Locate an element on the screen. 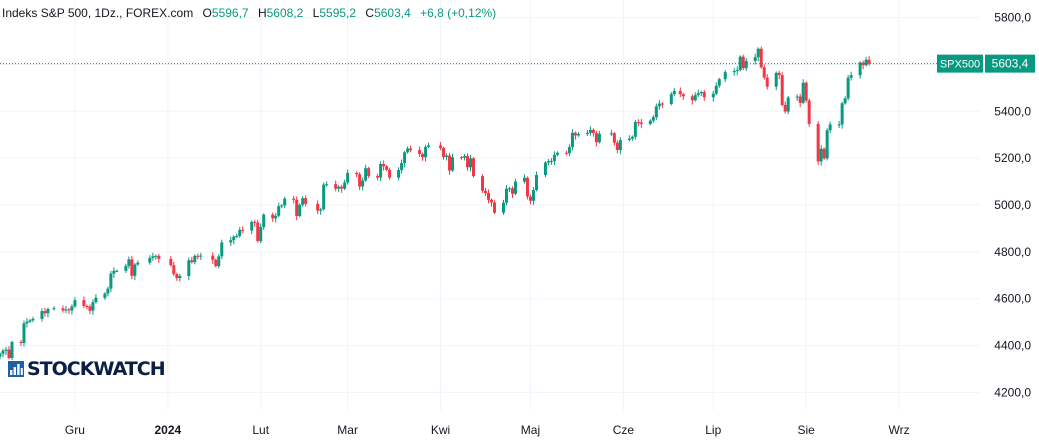  x-tick-label: Mar is located at coordinates (347, 430).